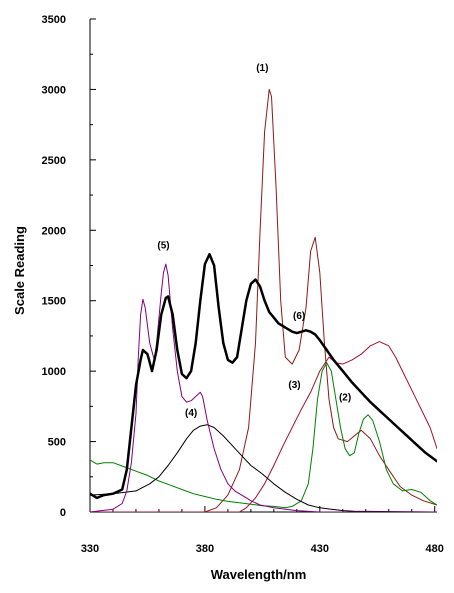 This screenshot has width=454, height=593. I want to click on x-tick-label: 430, so click(320, 549).